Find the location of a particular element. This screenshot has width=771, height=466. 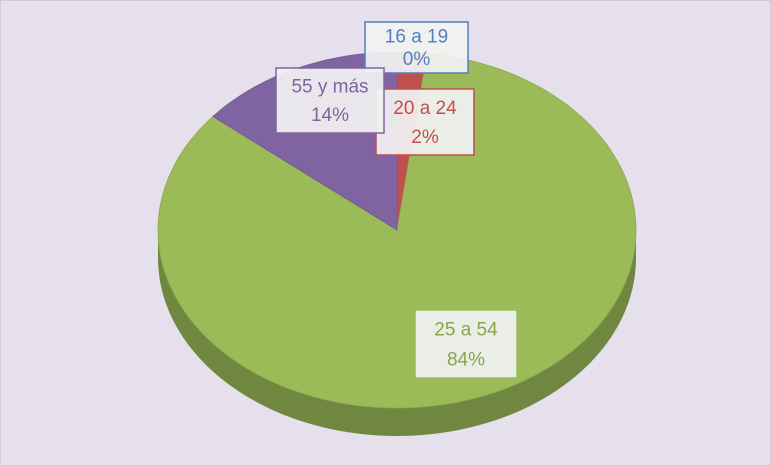

data-label-value: 84% is located at coordinates (466, 359).